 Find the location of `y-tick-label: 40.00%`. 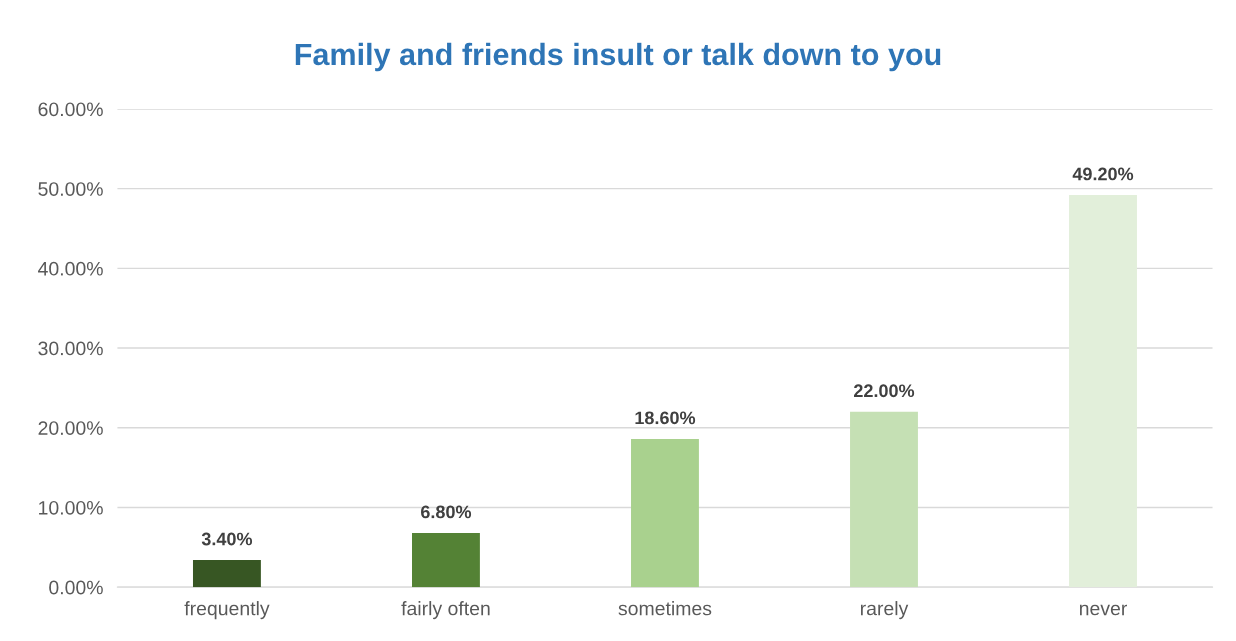

y-tick-label: 40.00% is located at coordinates (70, 268).